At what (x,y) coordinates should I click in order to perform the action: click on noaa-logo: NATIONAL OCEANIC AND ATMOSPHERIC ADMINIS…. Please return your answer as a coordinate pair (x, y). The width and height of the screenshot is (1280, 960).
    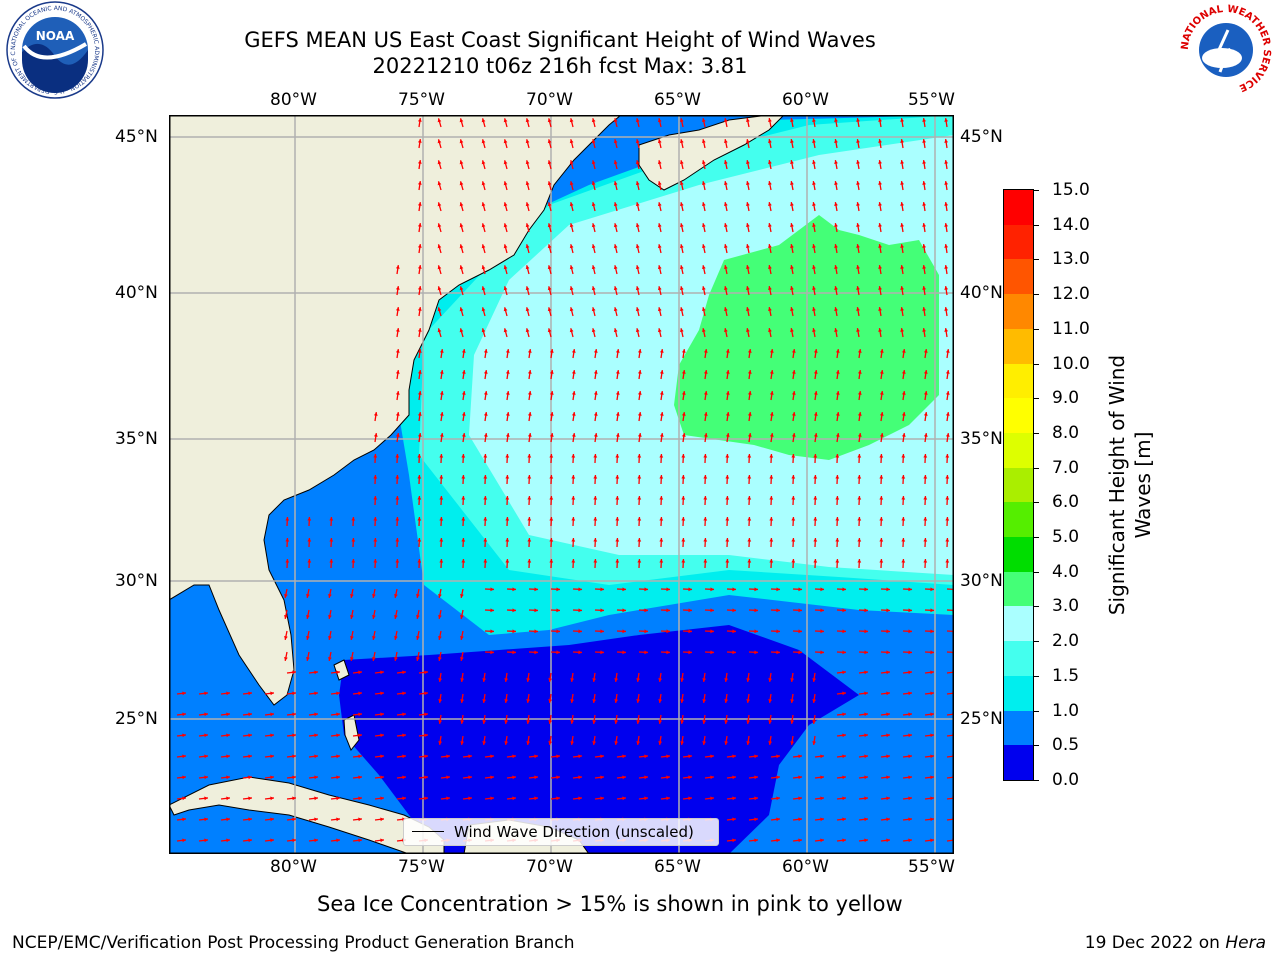
    Looking at the image, I should click on (52, 49).